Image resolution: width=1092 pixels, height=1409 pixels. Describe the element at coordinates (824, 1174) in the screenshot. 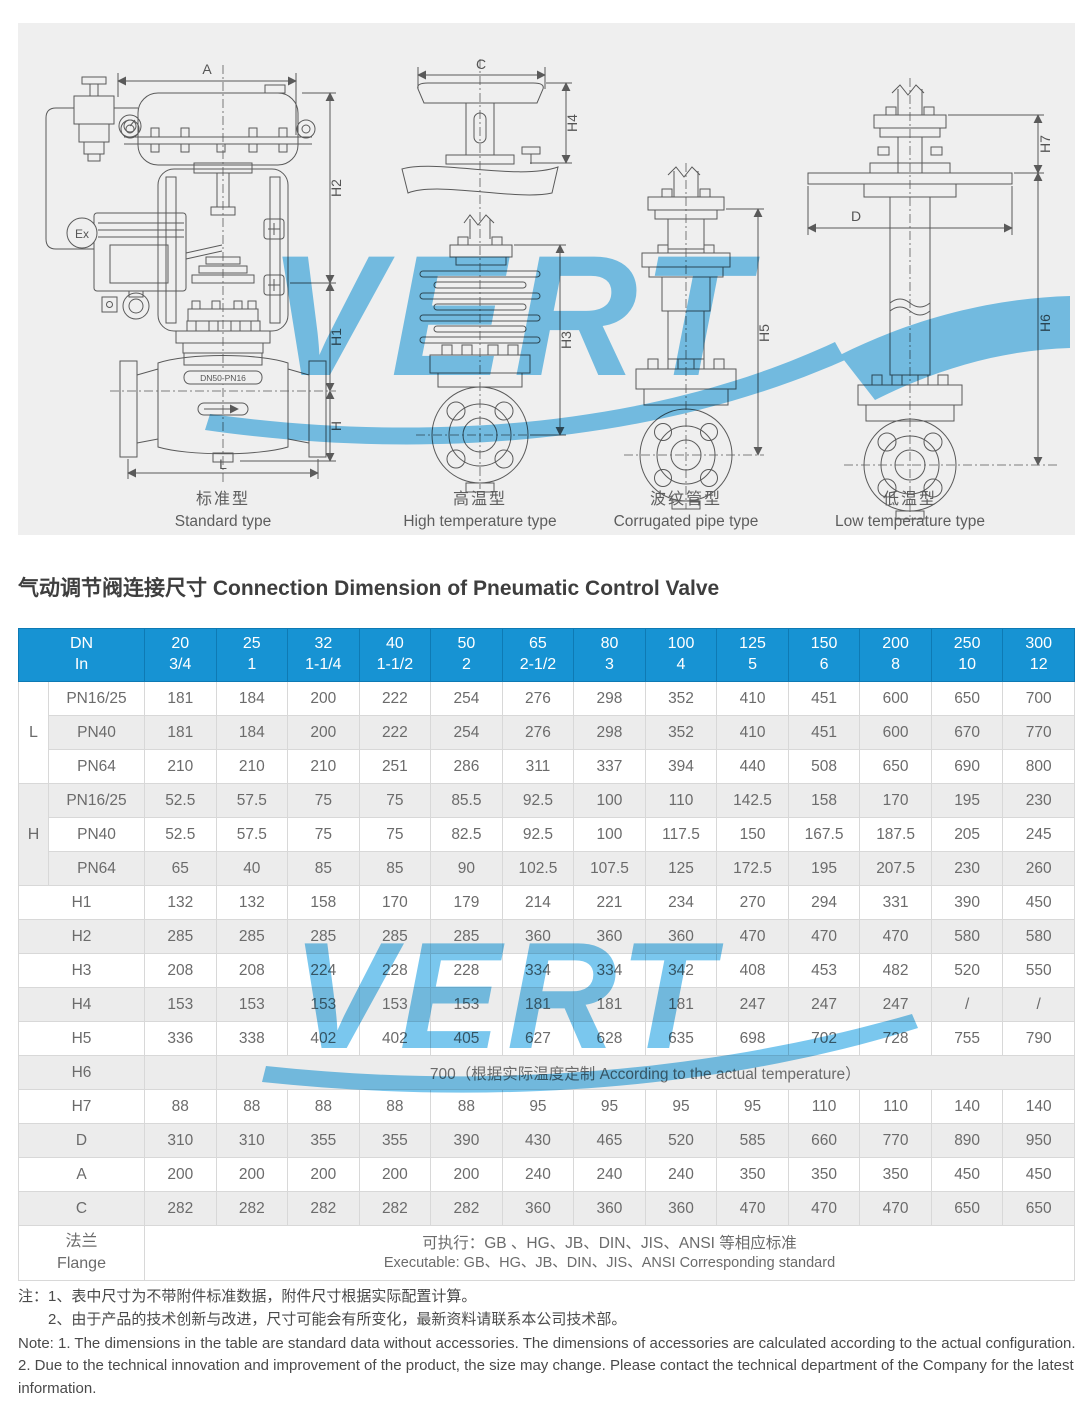

I see `cell: 350` at that location.